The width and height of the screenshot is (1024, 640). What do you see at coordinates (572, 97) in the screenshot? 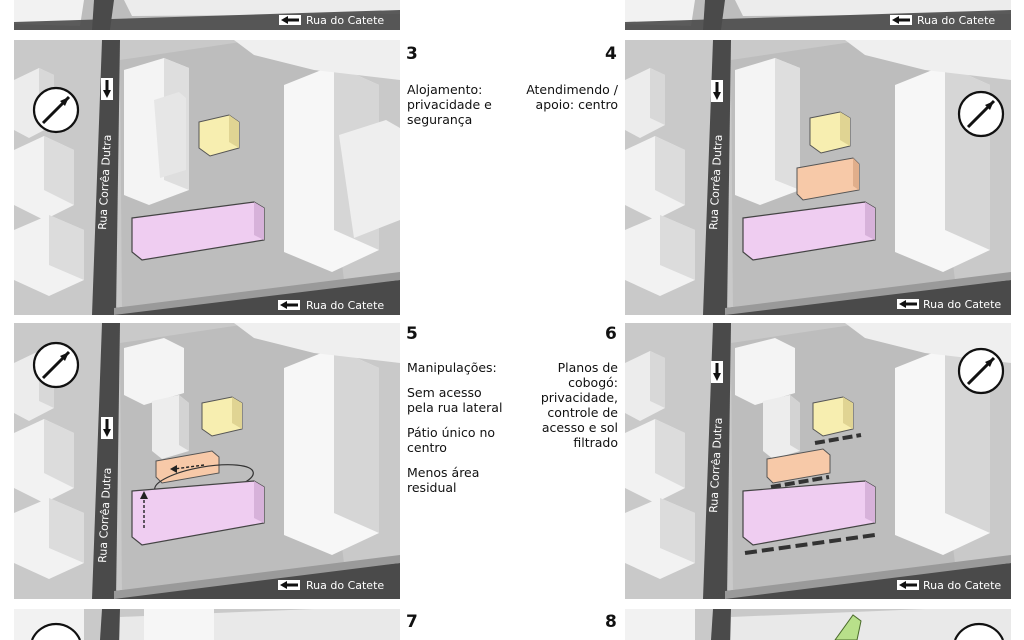
I see `panel-4-paragraph: Atendimendo / apoio: centro` at bounding box center [572, 97].